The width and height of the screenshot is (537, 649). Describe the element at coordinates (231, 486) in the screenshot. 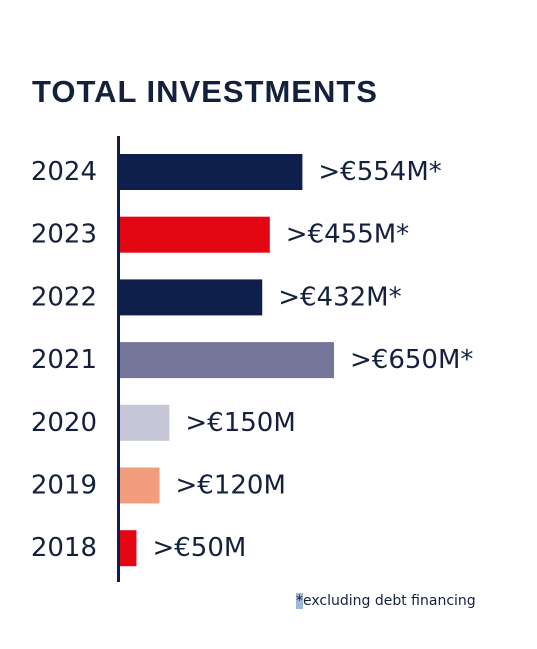

I see `data-label-2019: >€120M` at that location.